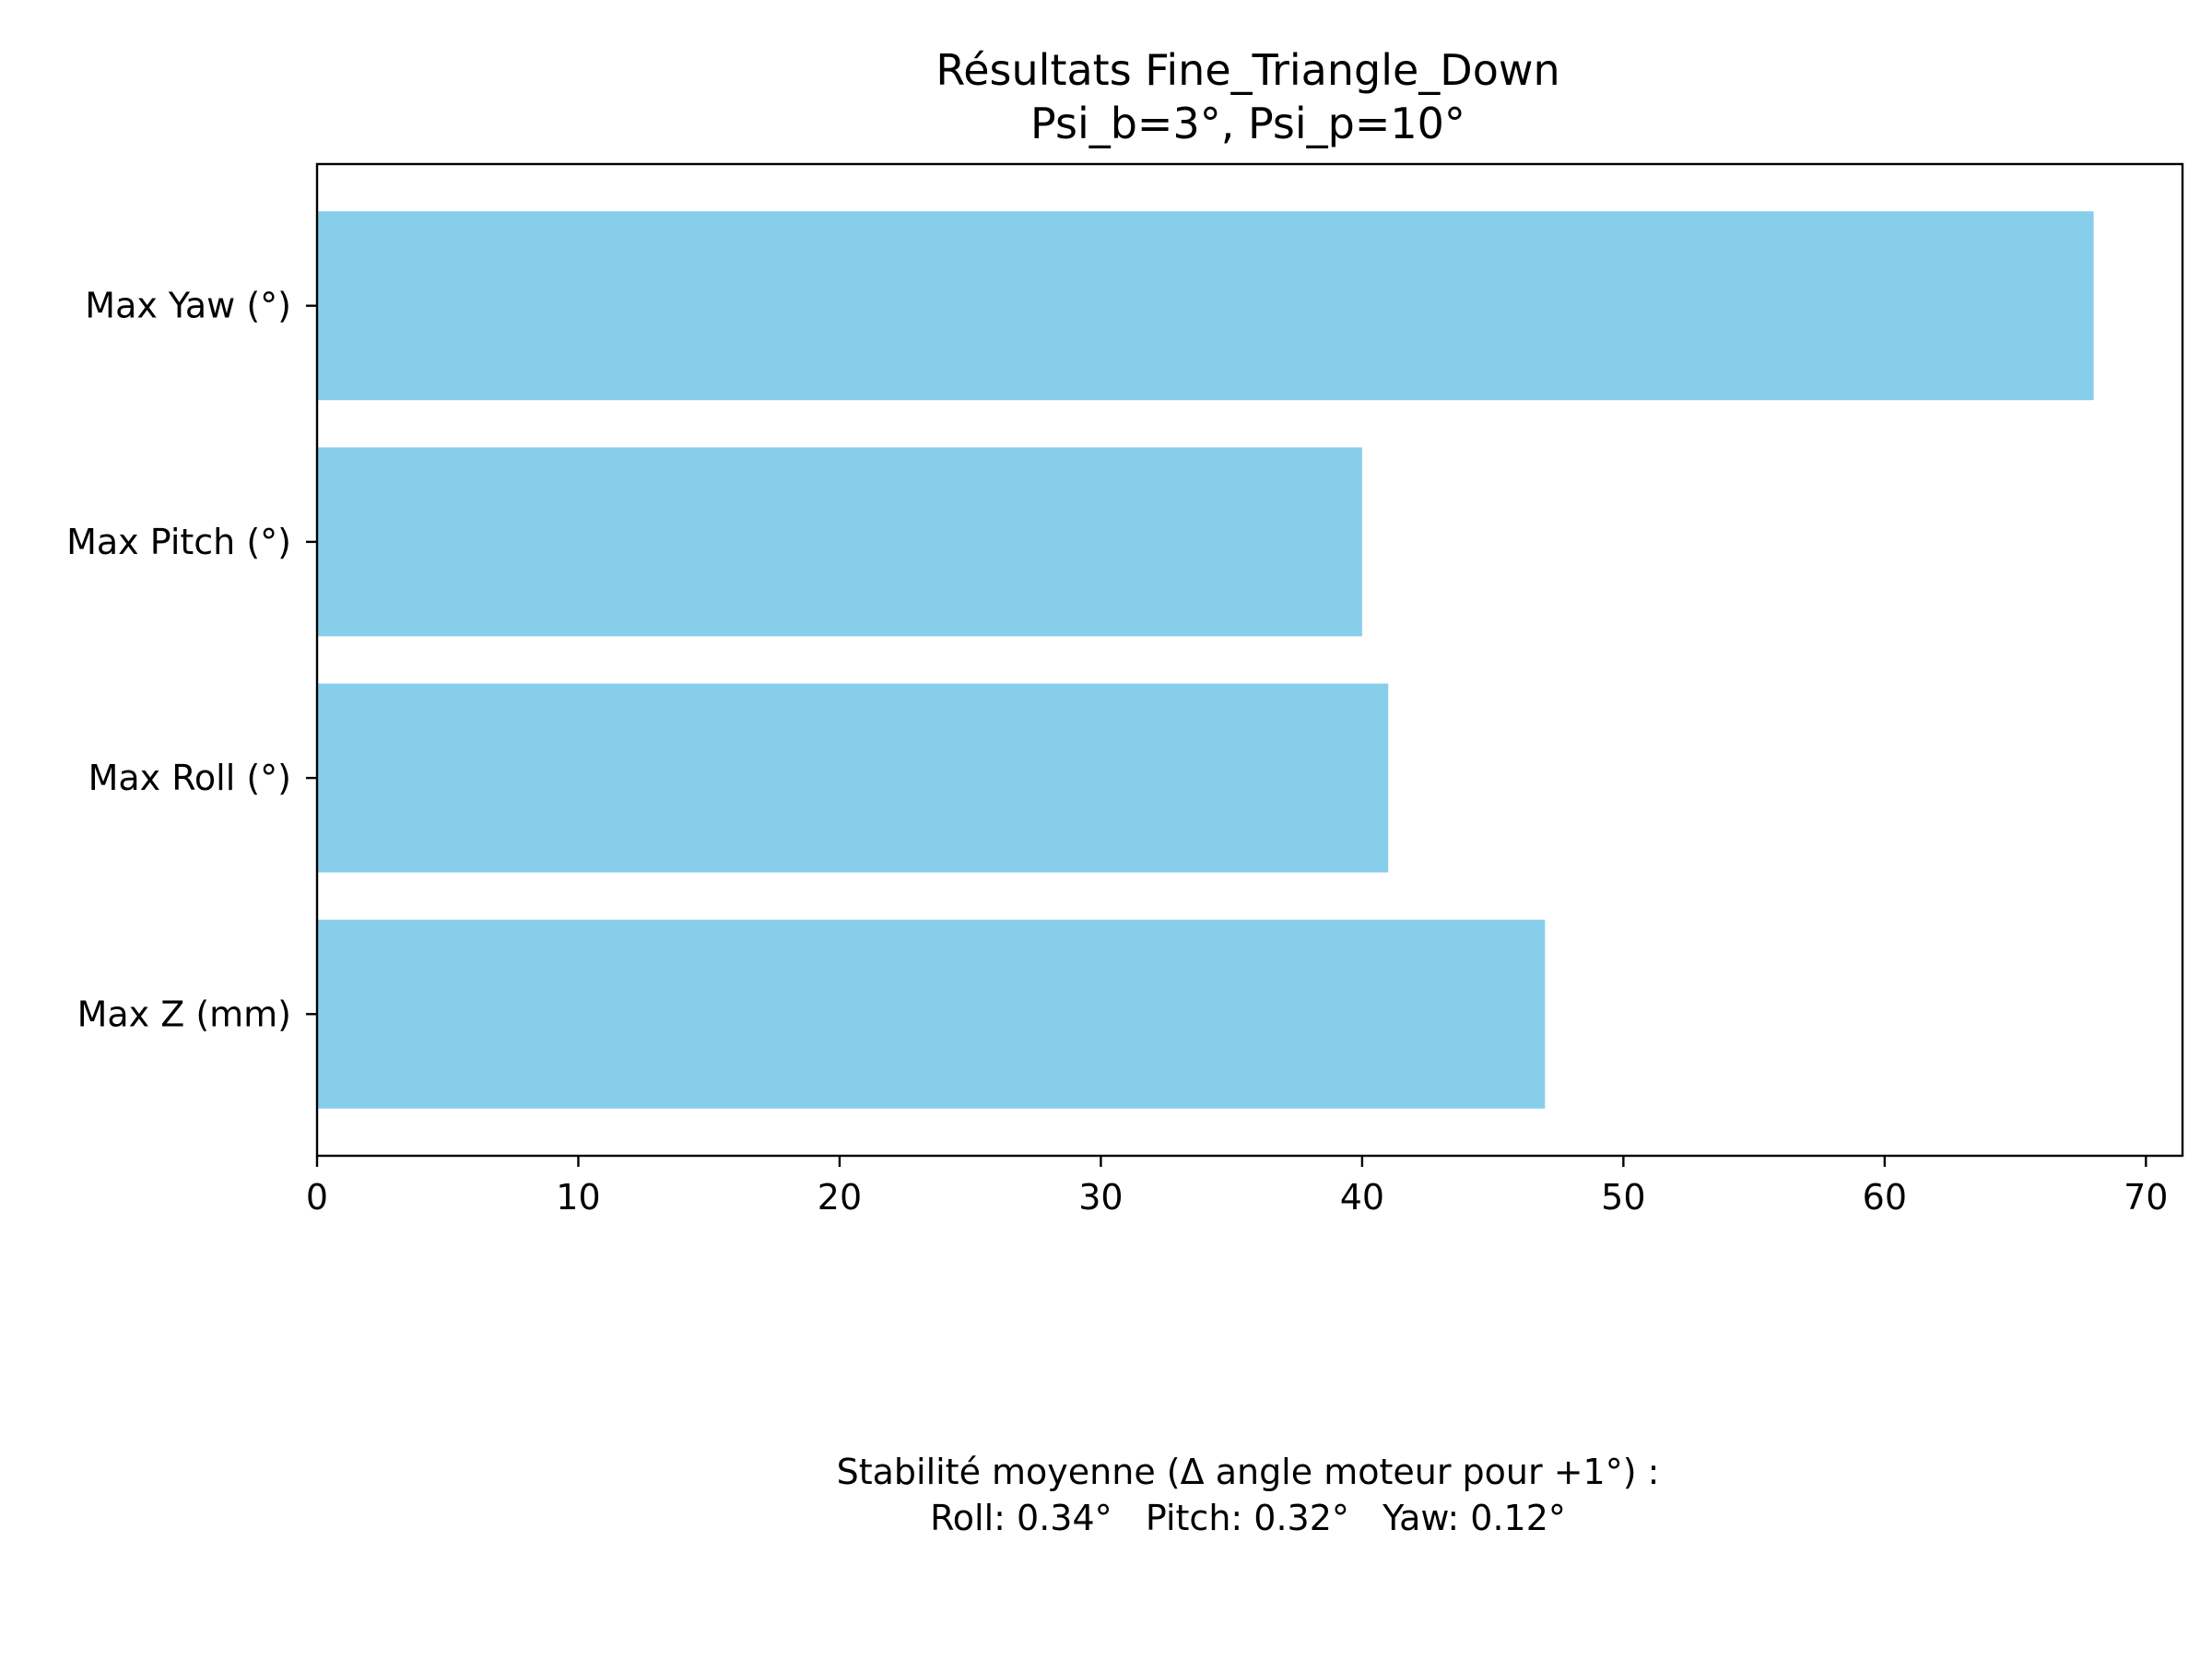 This screenshot has height=1659, width=2212. What do you see at coordinates (1247, 70) in the screenshot?
I see `chart-title: Résultats Fine_Triangle_Down` at bounding box center [1247, 70].